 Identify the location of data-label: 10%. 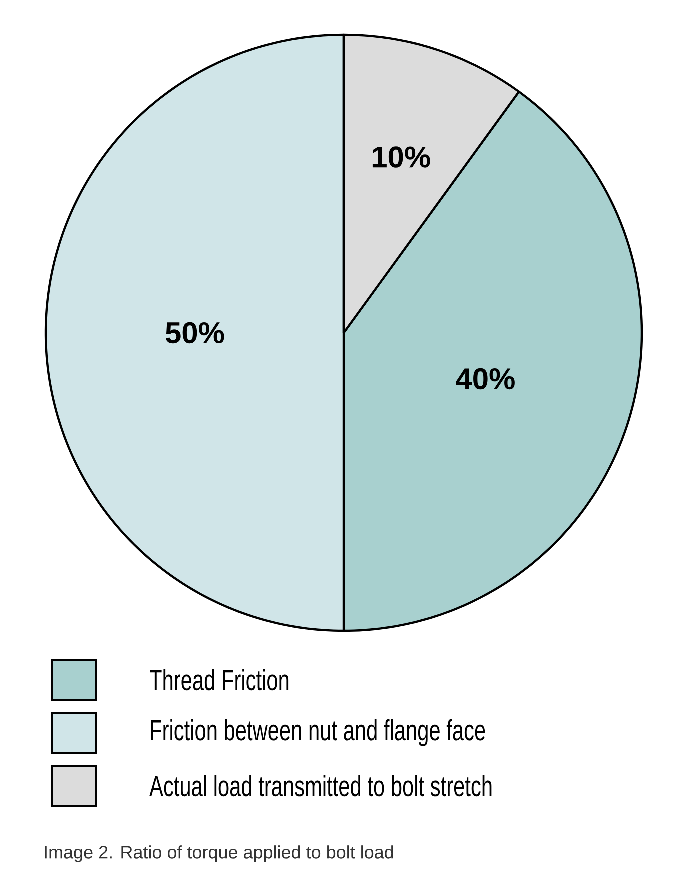
(401, 157).